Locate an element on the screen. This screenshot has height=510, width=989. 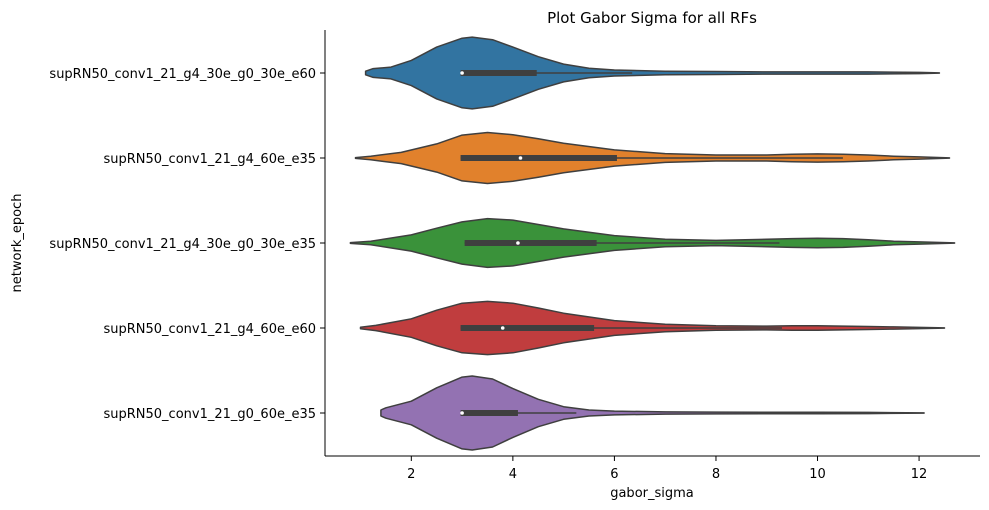
x-tick-label: 8 is located at coordinates (716, 474).